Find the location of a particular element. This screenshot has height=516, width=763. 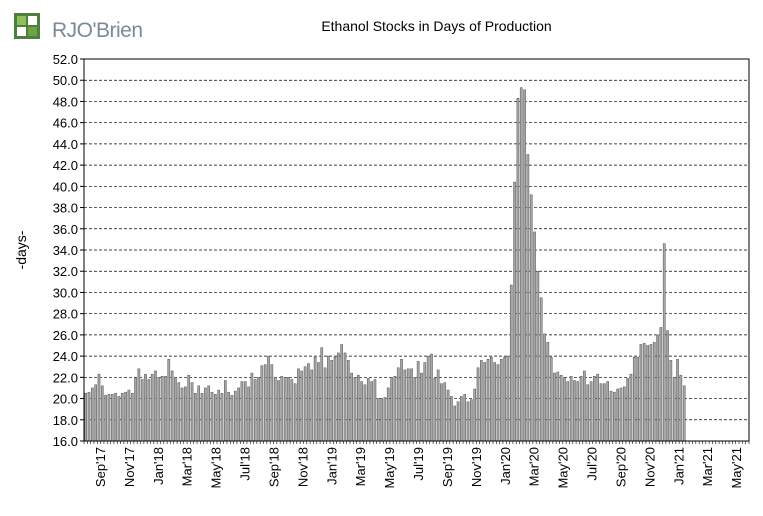

x-tick-label: May'18 is located at coordinates (216, 468).